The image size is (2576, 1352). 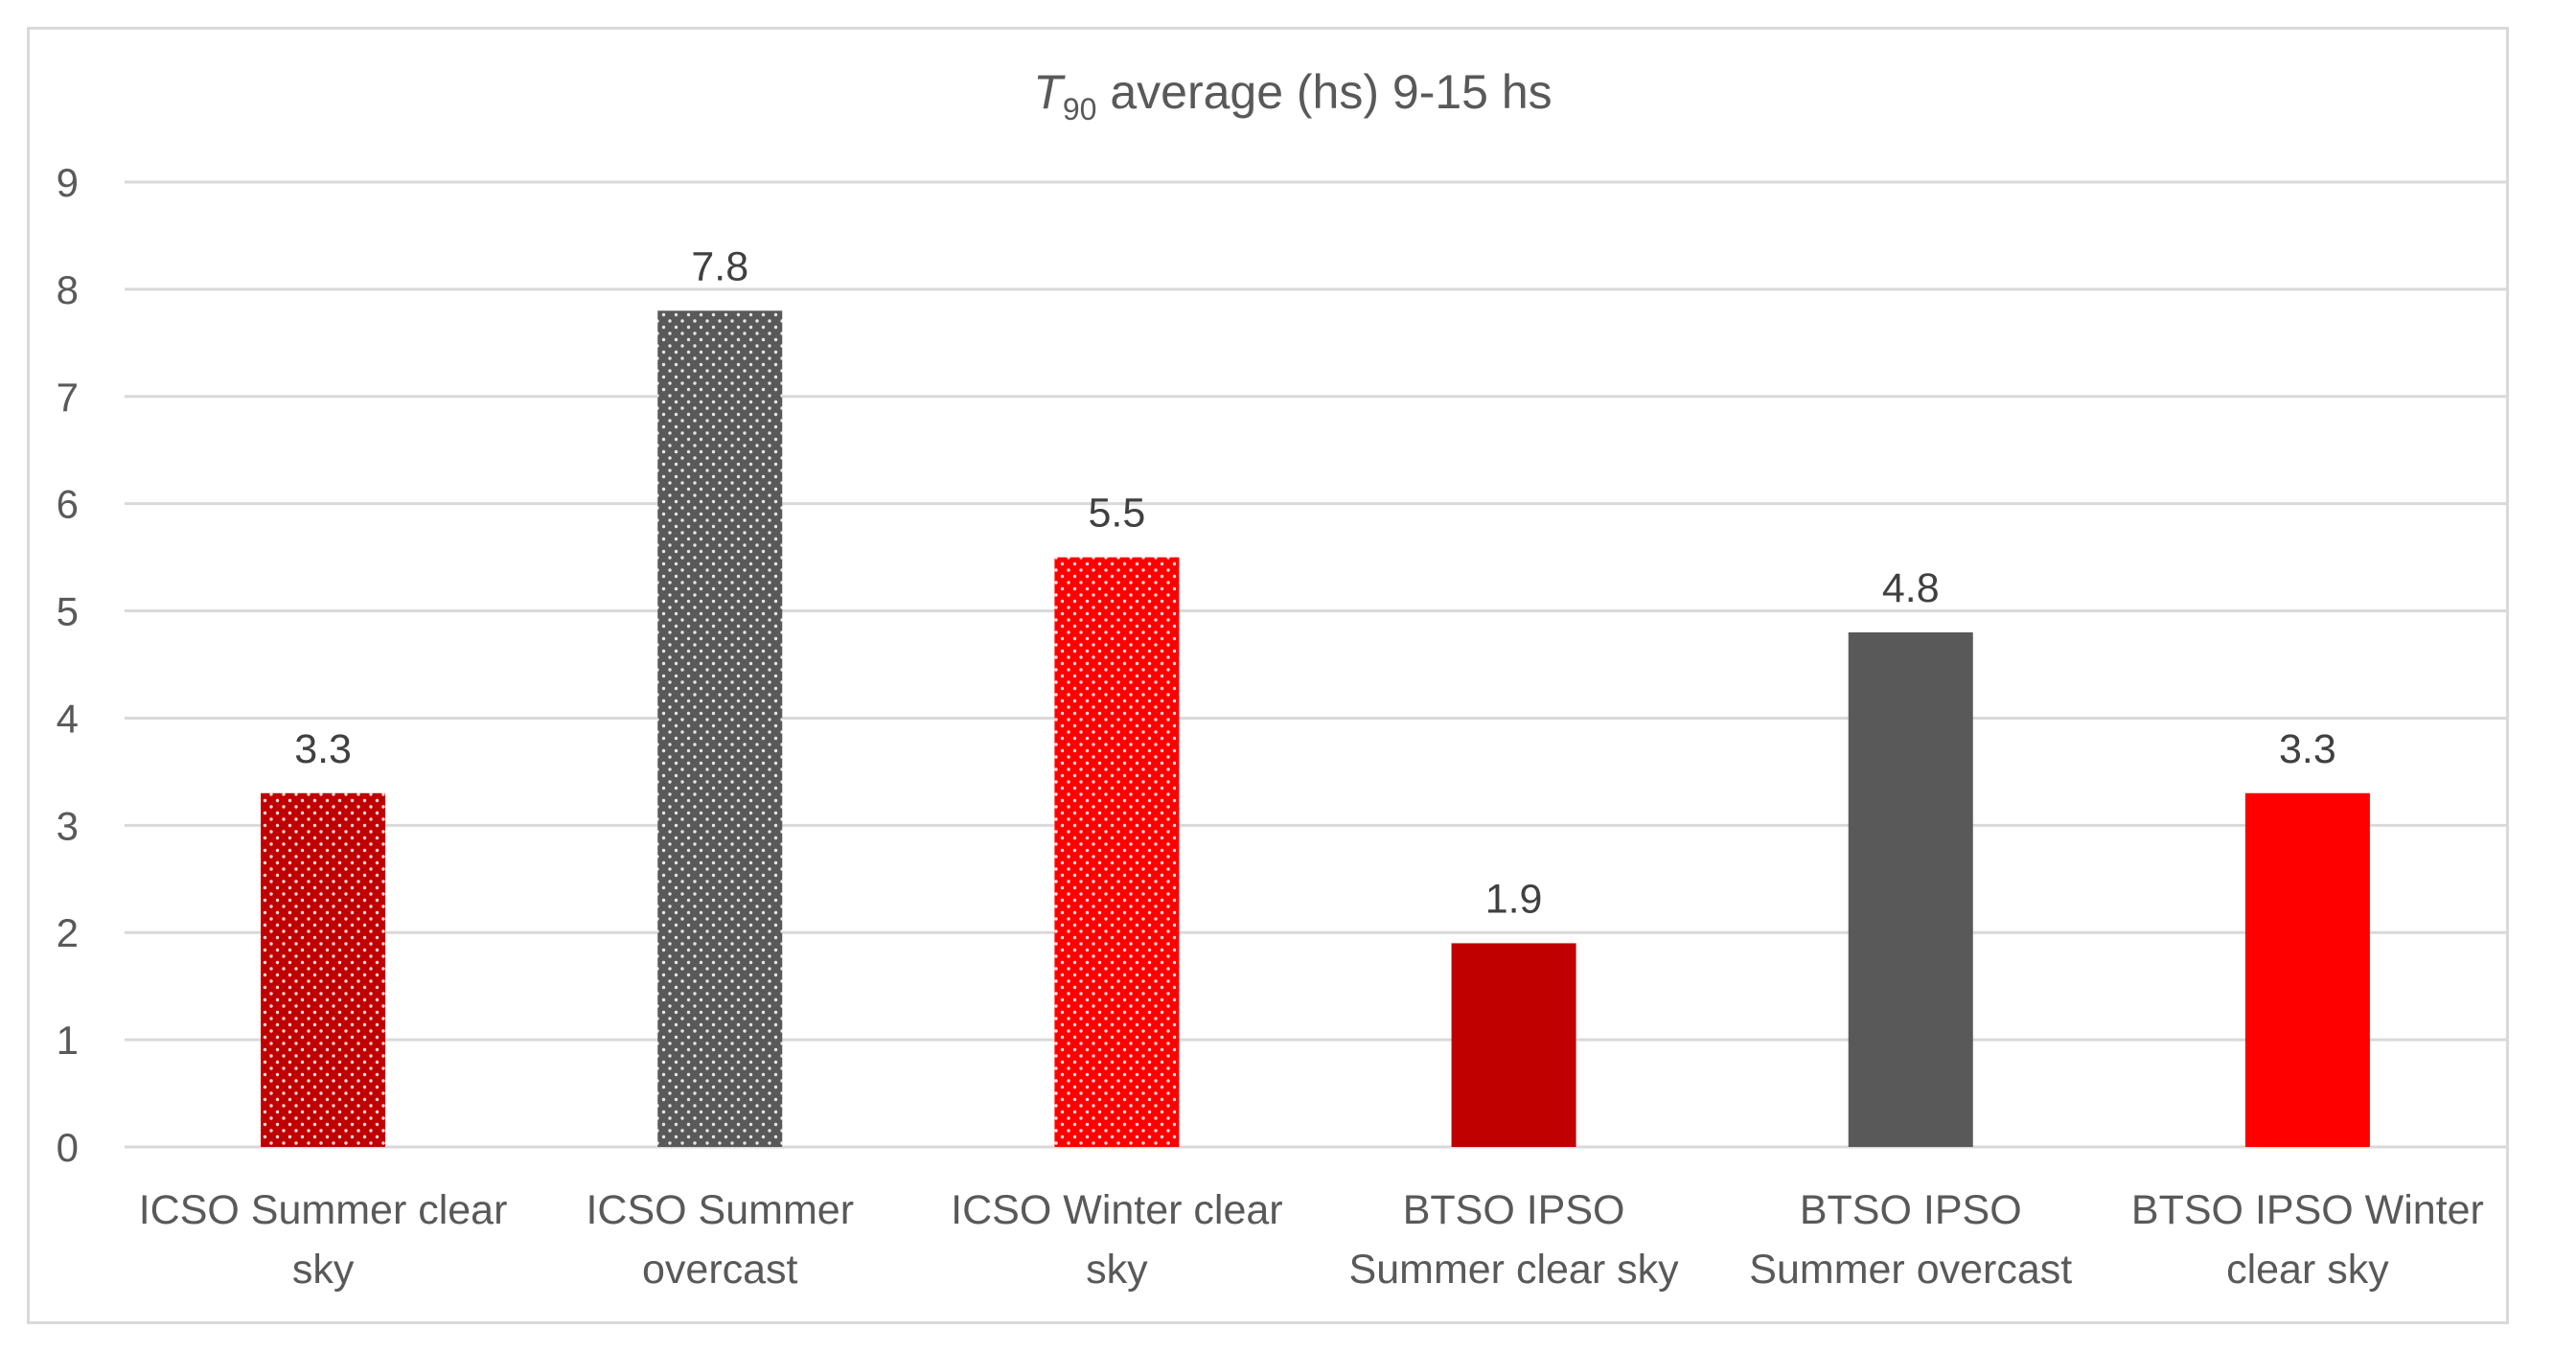 What do you see at coordinates (1910, 1240) in the screenshot?
I see `x-tick-label: BTSO IPSO Summer overcast` at bounding box center [1910, 1240].